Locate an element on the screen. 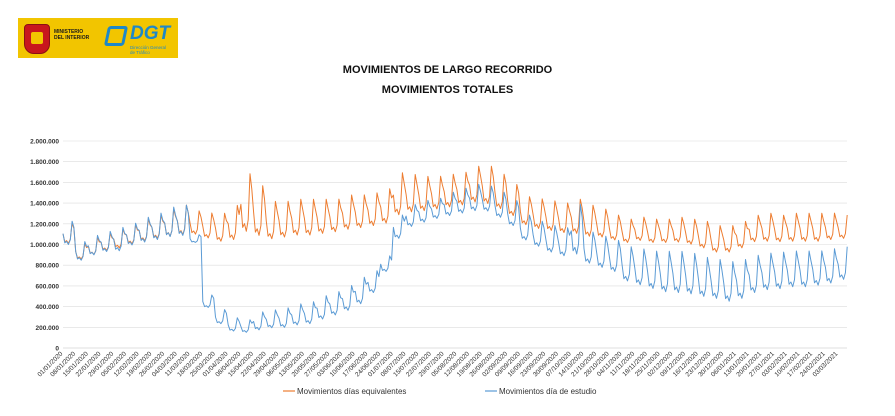  y-tick-label: 400.000 is located at coordinates (48, 307).